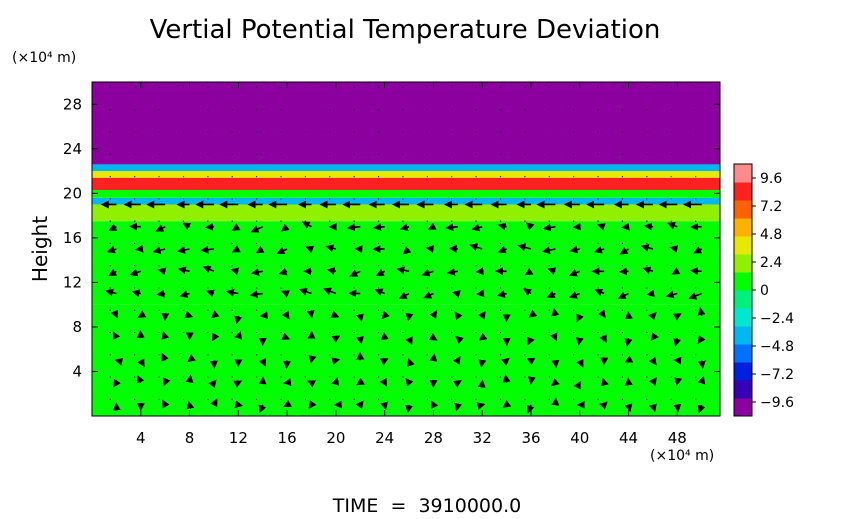 The width and height of the screenshot is (854, 519). I want to click on time-footer: TIME = 3910000.0, so click(426, 506).